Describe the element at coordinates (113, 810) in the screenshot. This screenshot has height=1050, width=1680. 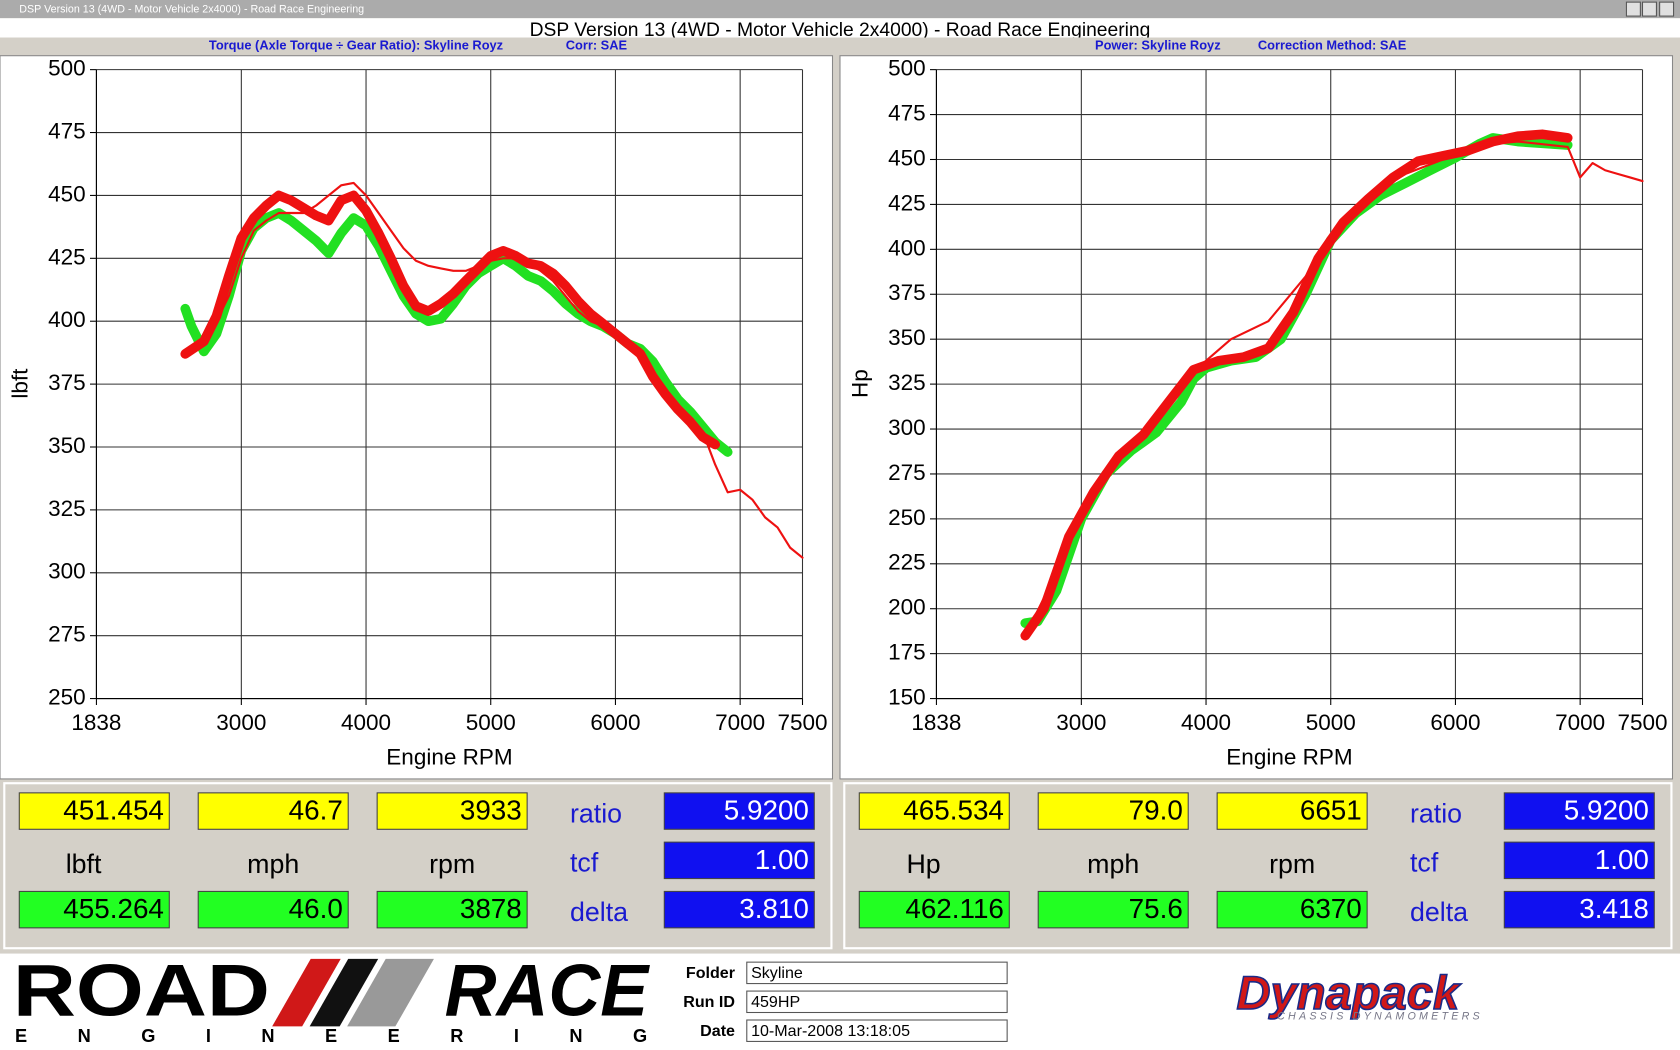
I see `current-value: 451.454` at that location.